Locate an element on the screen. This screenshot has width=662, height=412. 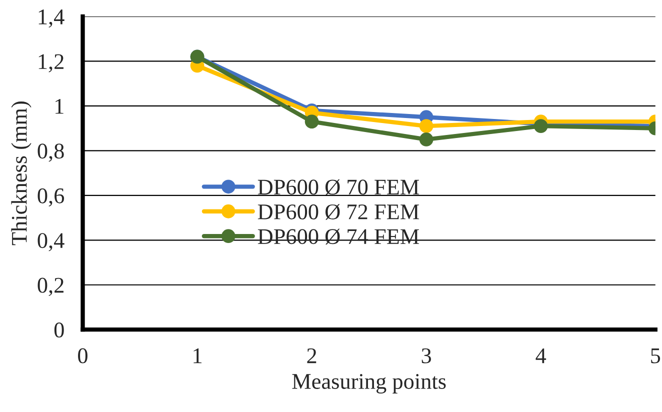
x-tick-label: 5 is located at coordinates (655, 356).